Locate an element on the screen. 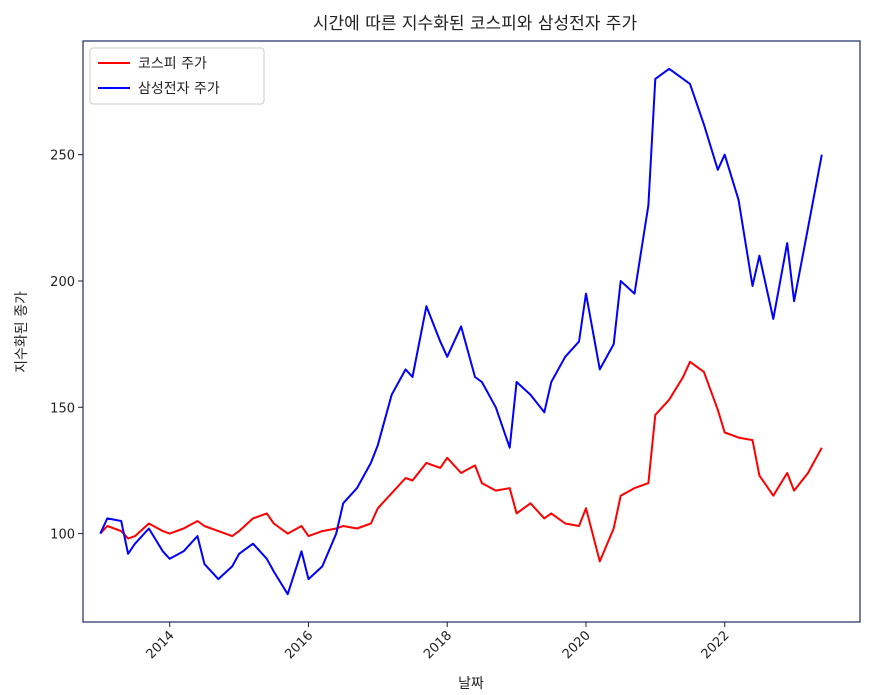  x-tick-label: 2020 is located at coordinates (577, 645).